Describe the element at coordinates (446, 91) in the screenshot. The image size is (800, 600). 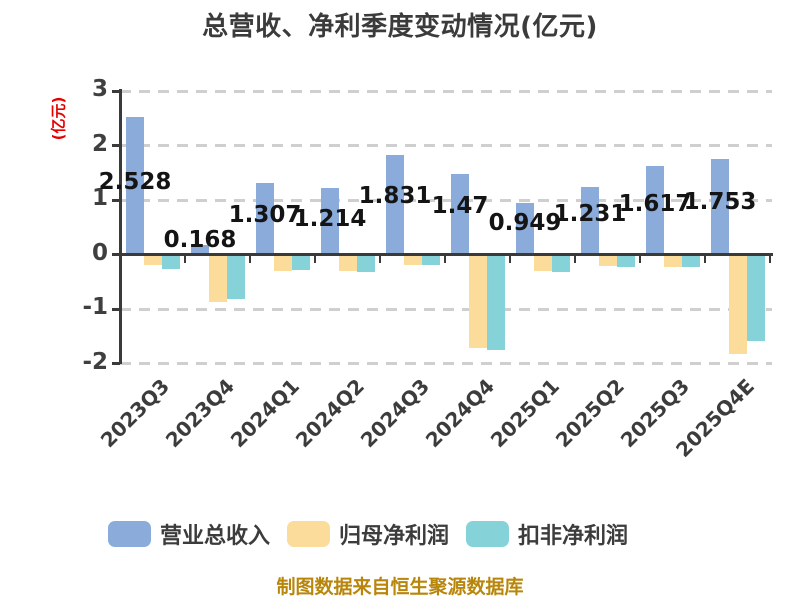
I see `gridline-y3` at that location.